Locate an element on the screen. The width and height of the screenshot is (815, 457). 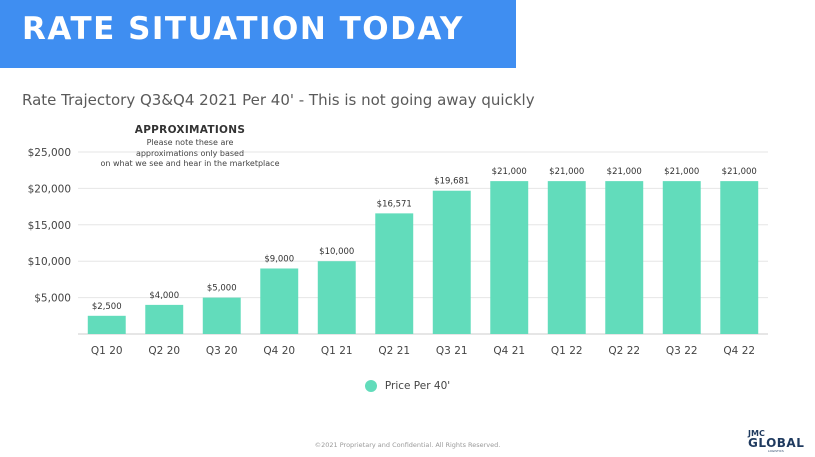
note-line: Please note these are is located at coordinates (190, 142).